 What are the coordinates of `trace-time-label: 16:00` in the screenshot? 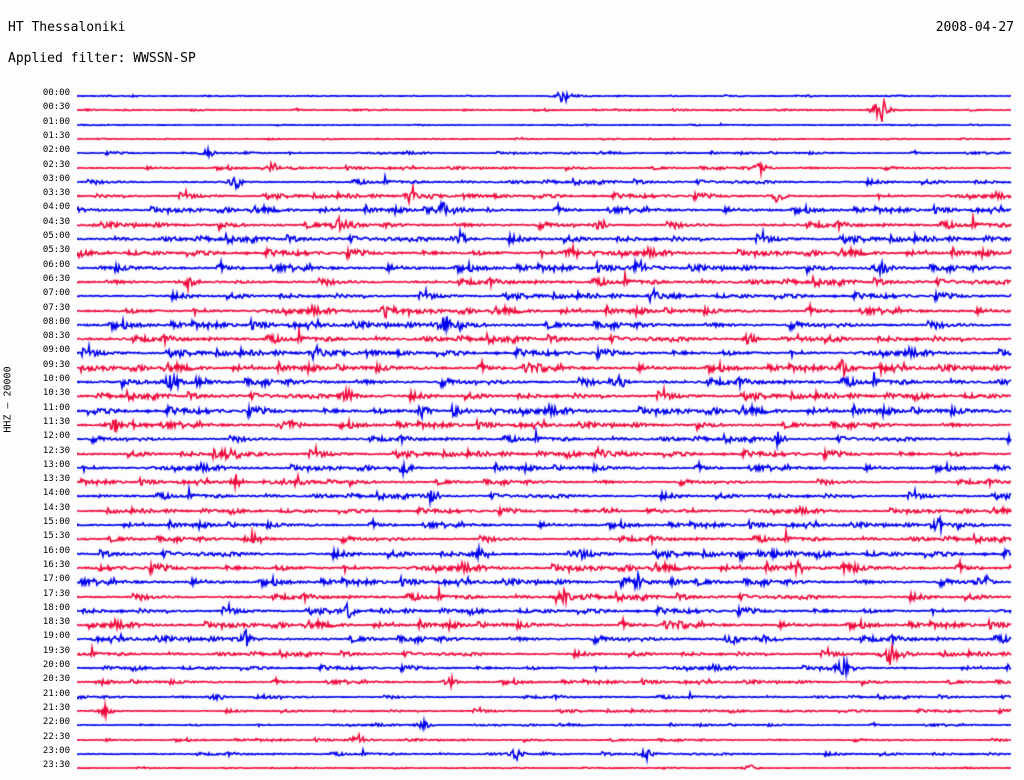 It's located at (56, 550).